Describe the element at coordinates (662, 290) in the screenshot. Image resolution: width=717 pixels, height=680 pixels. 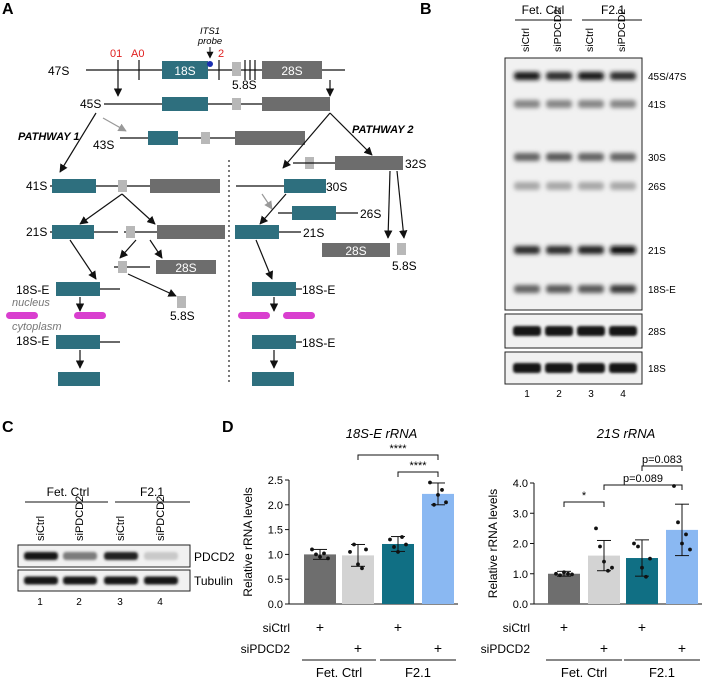
I see `northern-band-label: 18S-E` at that location.